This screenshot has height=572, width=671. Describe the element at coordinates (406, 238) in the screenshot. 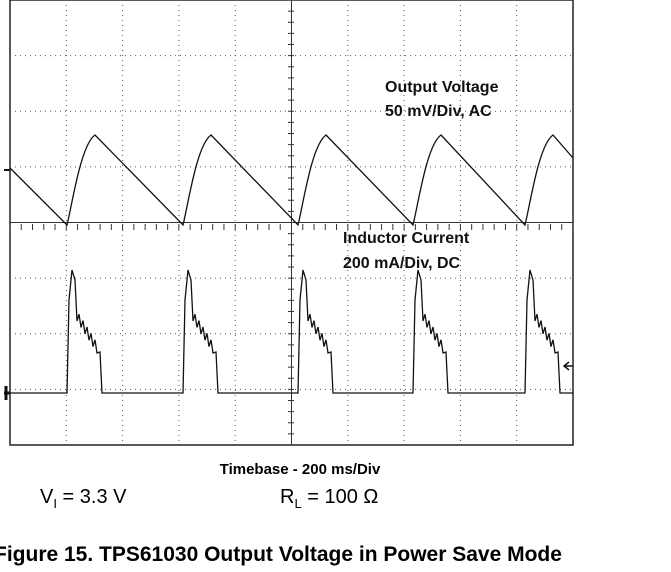

I see `current-label: Inductor Current` at that location.